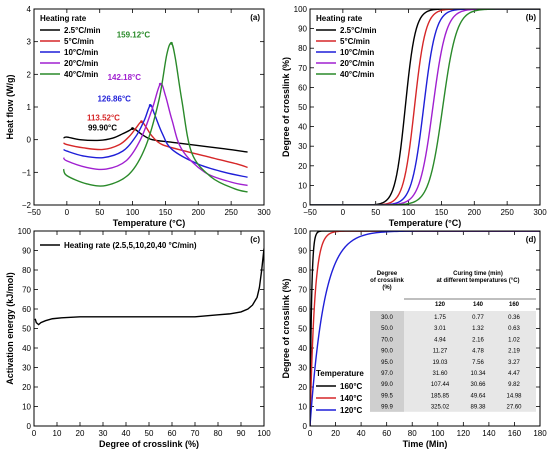 This screenshot has width=550, height=449. What do you see at coordinates (130, 245) in the screenshot?
I see `legend-entry: Heating rate (2.5,5,10,20,40 °C/min)` at bounding box center [130, 245].